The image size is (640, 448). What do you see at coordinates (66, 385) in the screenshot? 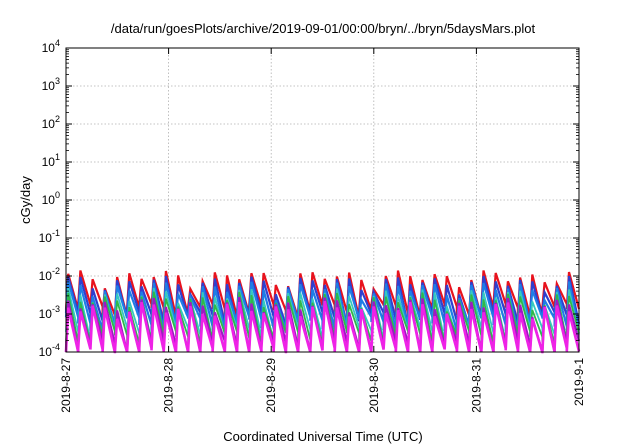
I see `x-tick-label: 2019-8-27` at bounding box center [66, 385].